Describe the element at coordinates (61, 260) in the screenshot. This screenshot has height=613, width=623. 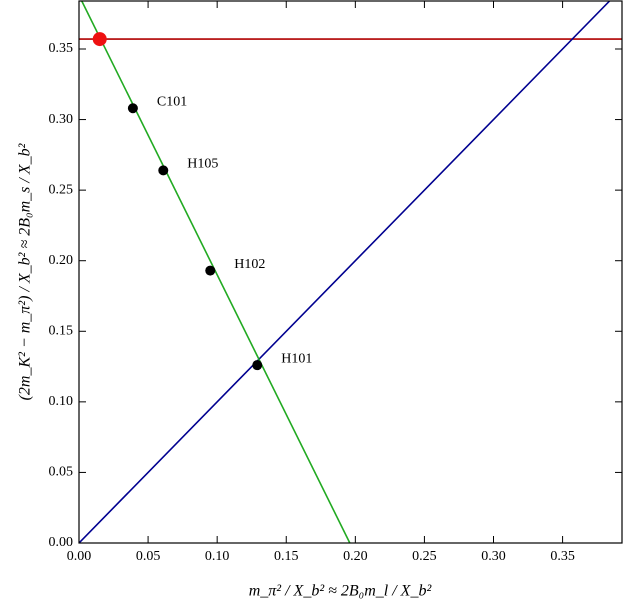
I see `y-tick-label: 0.20` at that location.